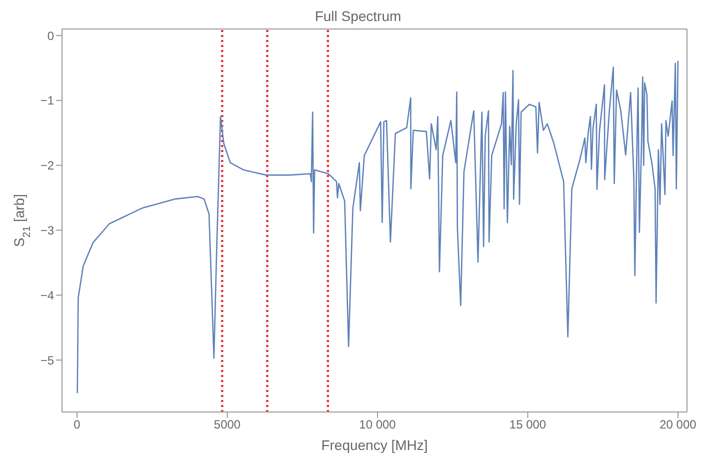 The image size is (710, 460). I want to click on y-tick-label: 0, so click(50, 35).